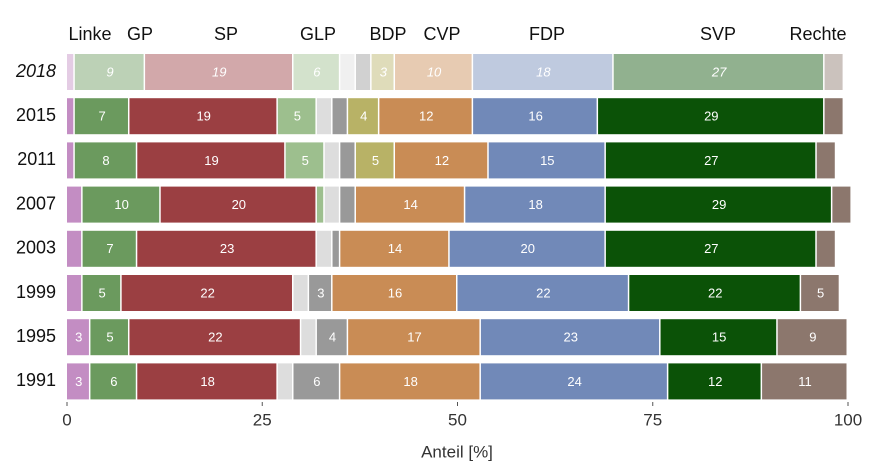 The height and width of the screenshot is (476, 873). Describe the element at coordinates (140, 34) in the screenshot. I see `legend-label: GP` at that location.